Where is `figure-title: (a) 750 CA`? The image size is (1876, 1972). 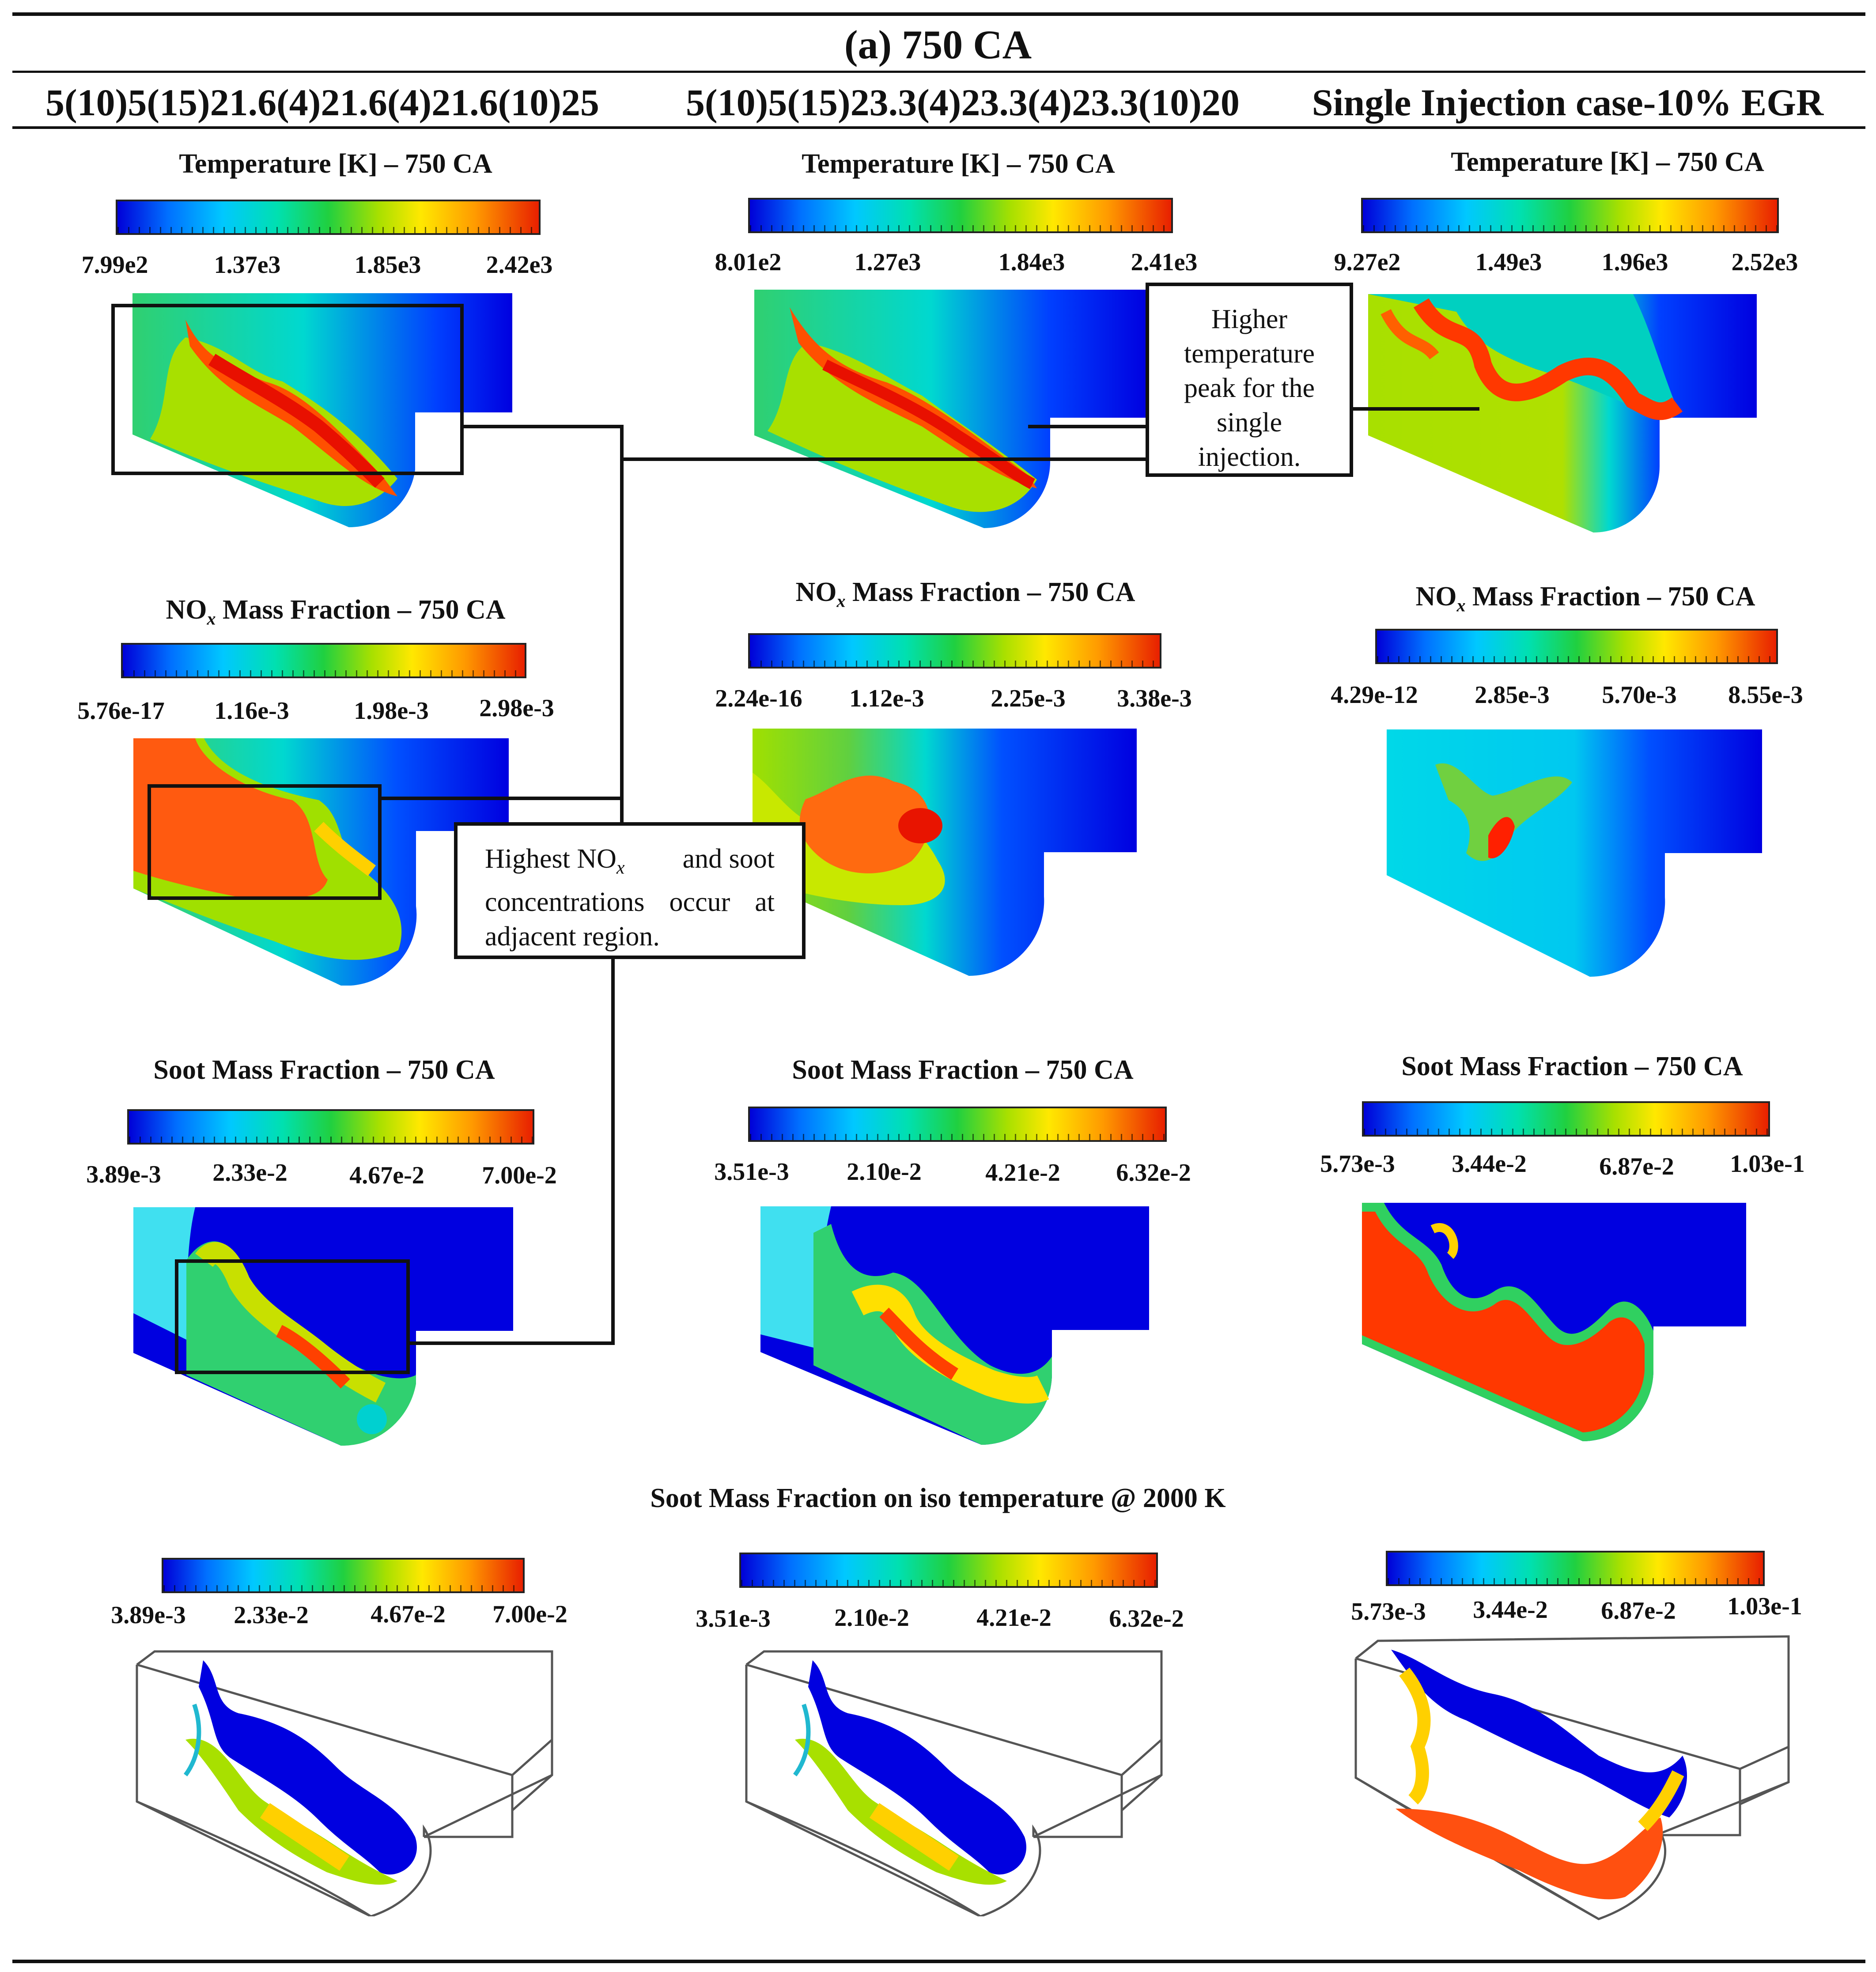
figure-title: (a) 750 CA is located at coordinates (938, 44).